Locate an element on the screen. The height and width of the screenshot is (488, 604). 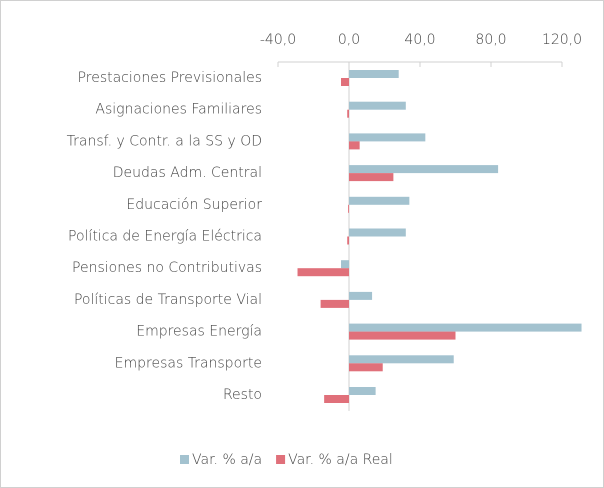
y-tick-label: Empresas Energía is located at coordinates (199, 332).